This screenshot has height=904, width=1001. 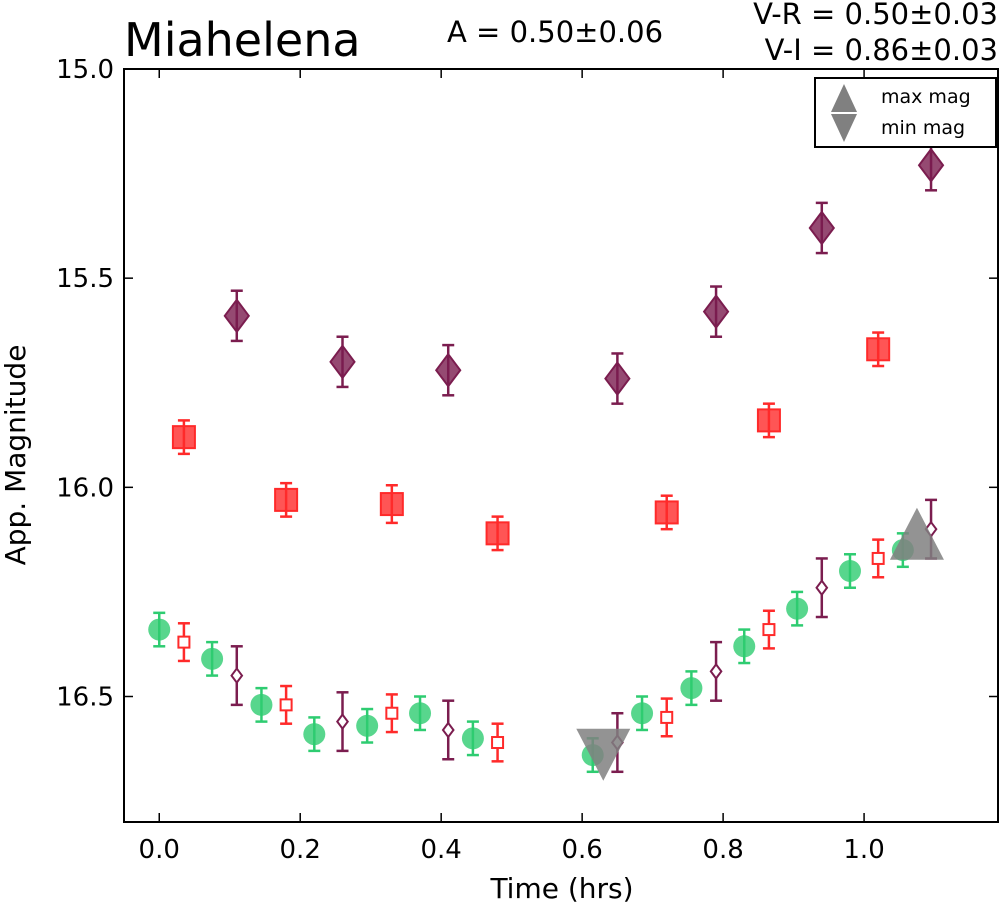 I want to click on legend-triangle-down-icon, so click(x=844, y=128).